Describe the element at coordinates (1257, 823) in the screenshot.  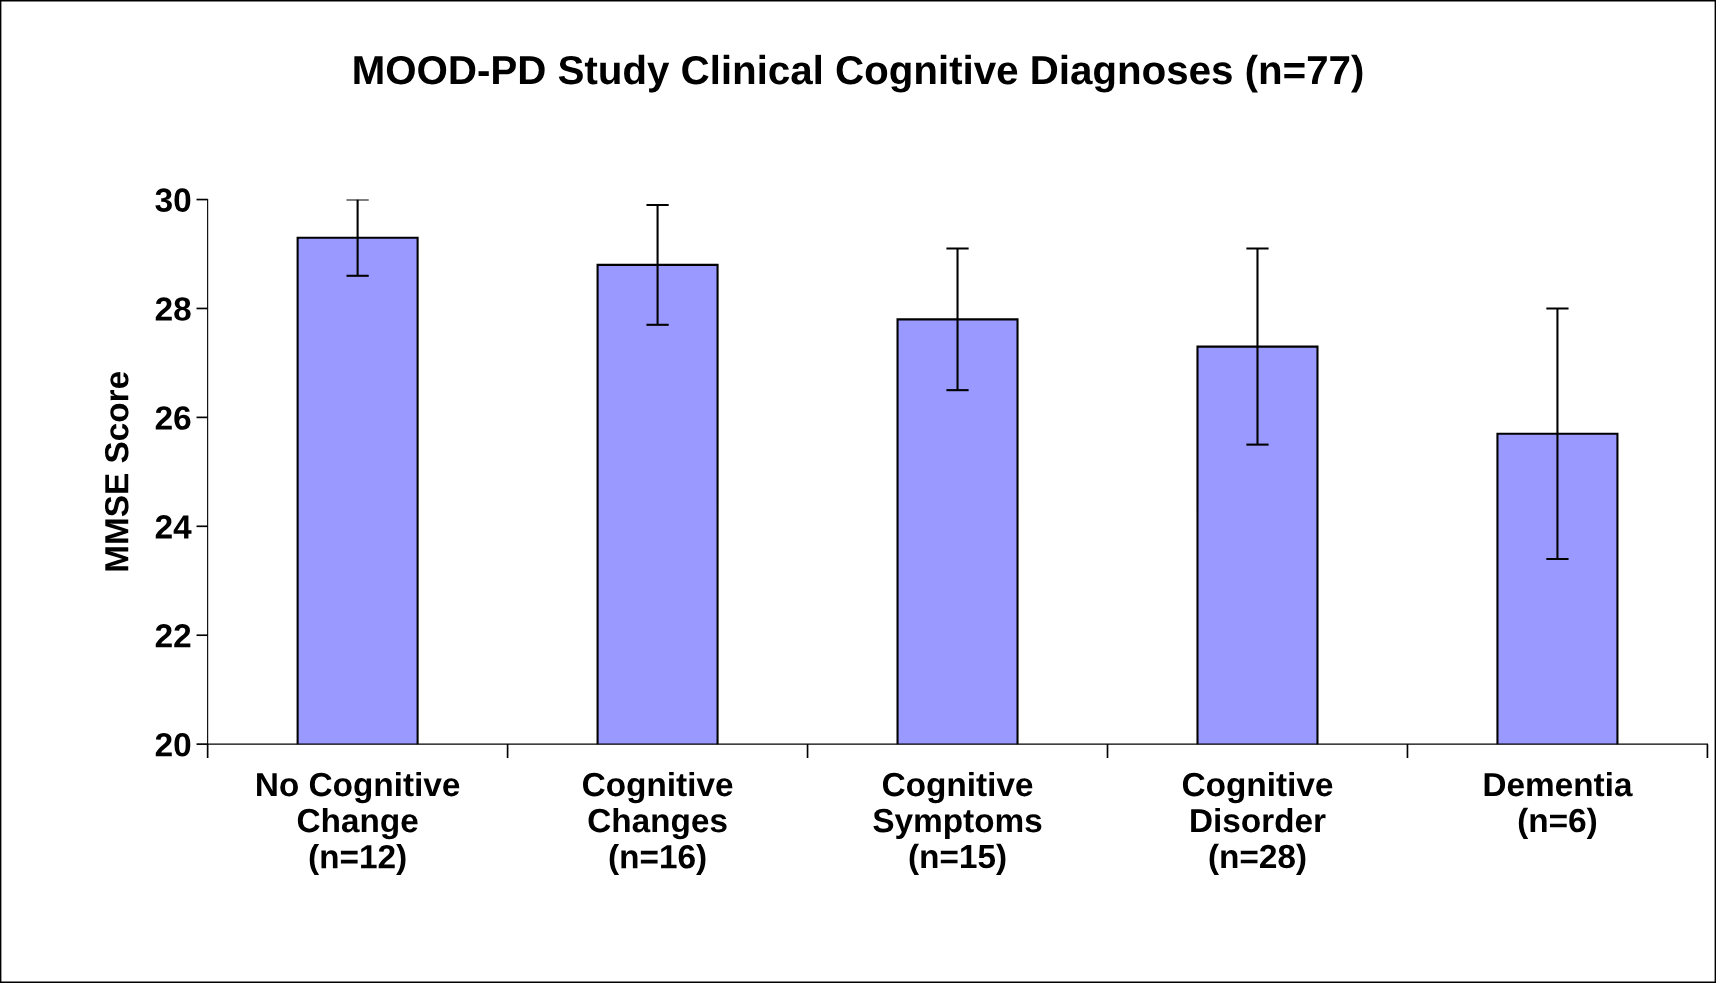
I see `x-tick-label: Cognitive Disorder (n=28)` at that location.